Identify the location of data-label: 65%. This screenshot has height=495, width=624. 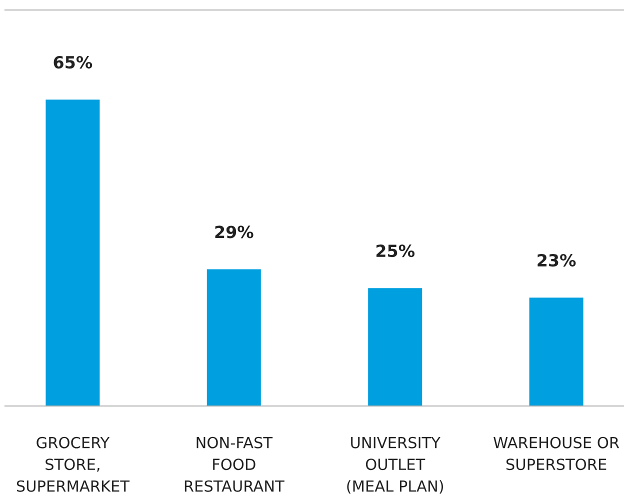
(73, 62).